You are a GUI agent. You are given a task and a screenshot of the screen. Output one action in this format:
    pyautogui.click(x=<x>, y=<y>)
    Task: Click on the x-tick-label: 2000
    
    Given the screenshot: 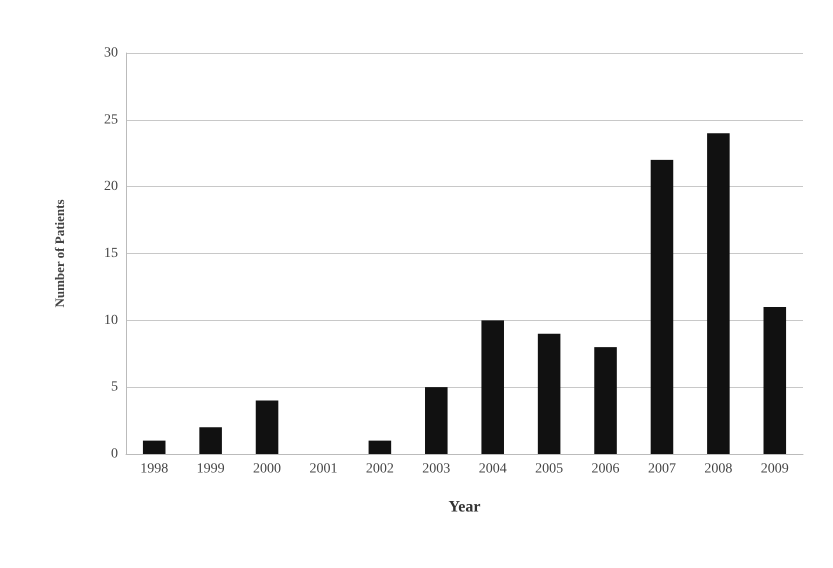 What is the action you would take?
    pyautogui.click(x=267, y=469)
    